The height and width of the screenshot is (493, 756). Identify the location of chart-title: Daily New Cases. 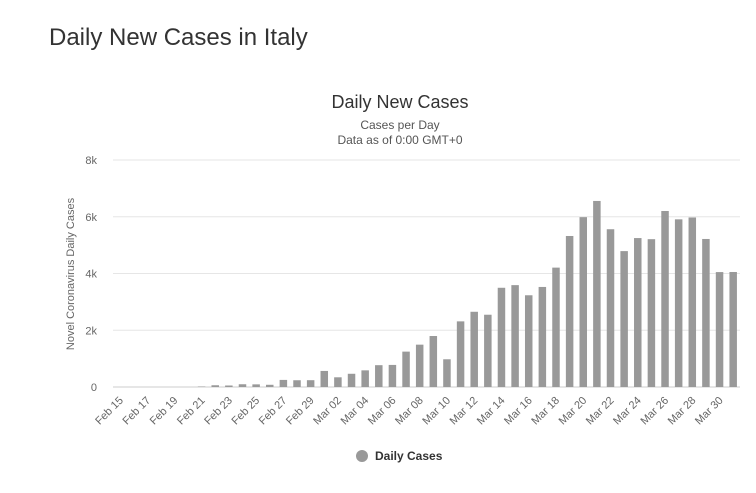
(399, 102).